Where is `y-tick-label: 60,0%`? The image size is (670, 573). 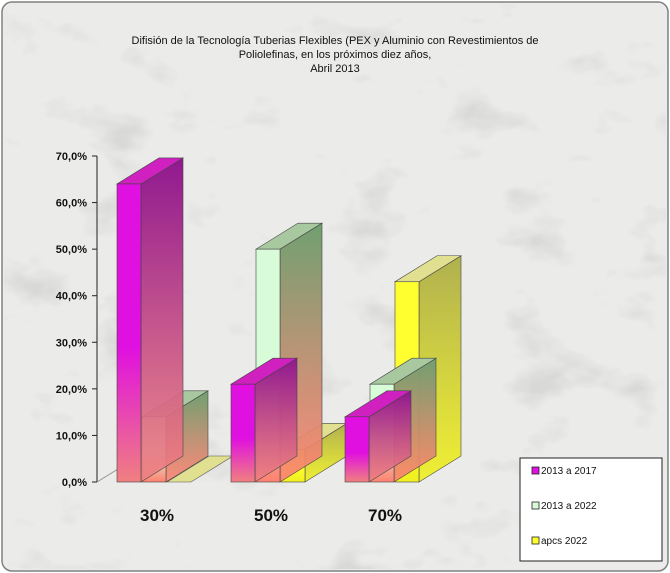
y-tick-label: 60,0% is located at coordinates (71, 204).